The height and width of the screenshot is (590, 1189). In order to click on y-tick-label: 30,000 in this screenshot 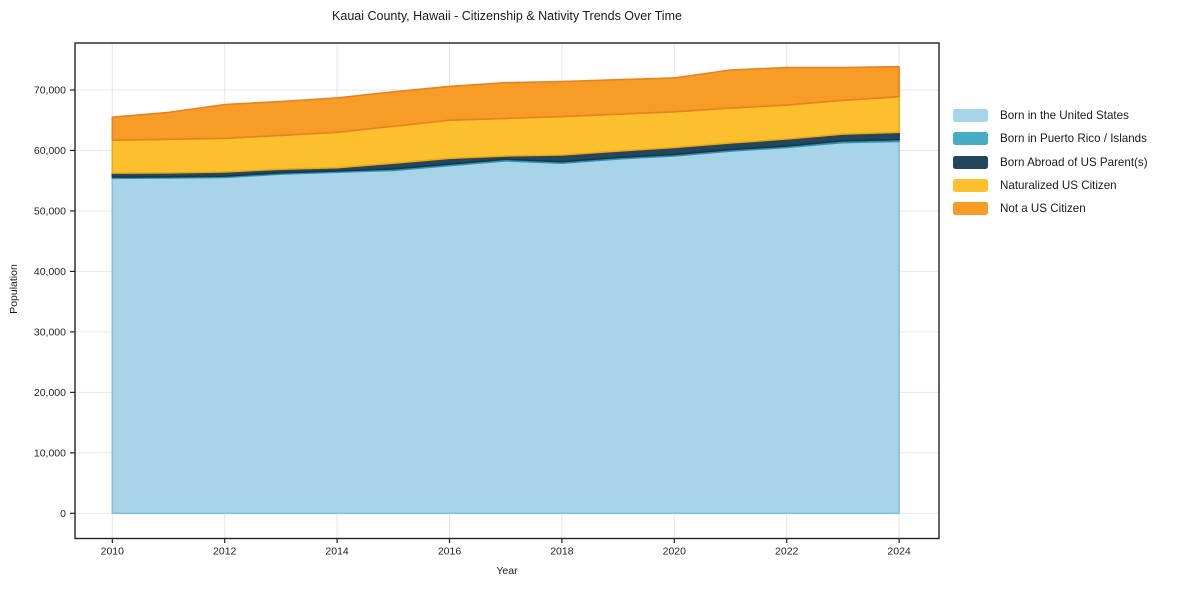, I will do `click(50, 332)`.